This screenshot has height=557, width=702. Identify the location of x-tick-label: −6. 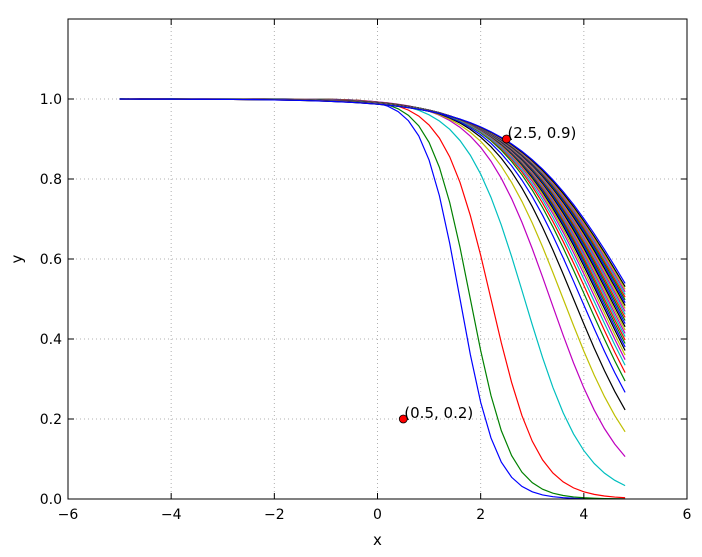
(68, 515).